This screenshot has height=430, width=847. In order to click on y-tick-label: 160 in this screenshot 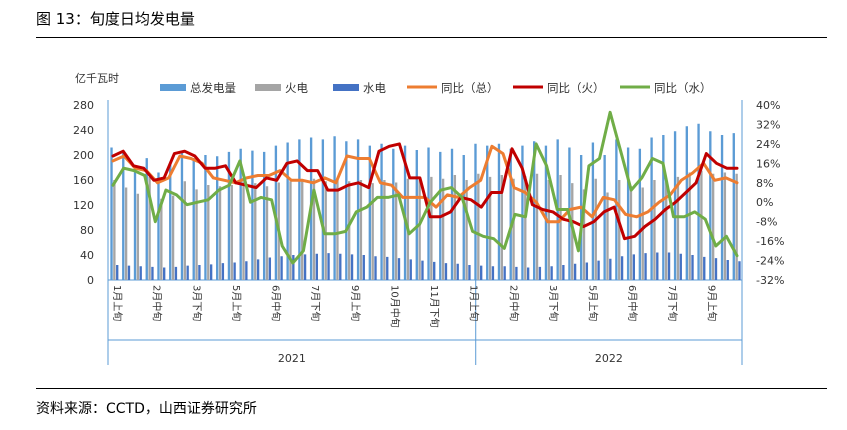, I will do `click(83, 180)`.